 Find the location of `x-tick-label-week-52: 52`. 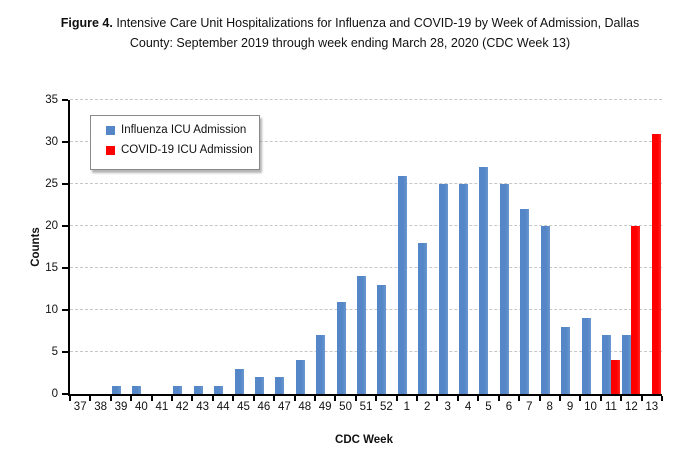

x-tick-label-week-52: 52 is located at coordinates (386, 407).